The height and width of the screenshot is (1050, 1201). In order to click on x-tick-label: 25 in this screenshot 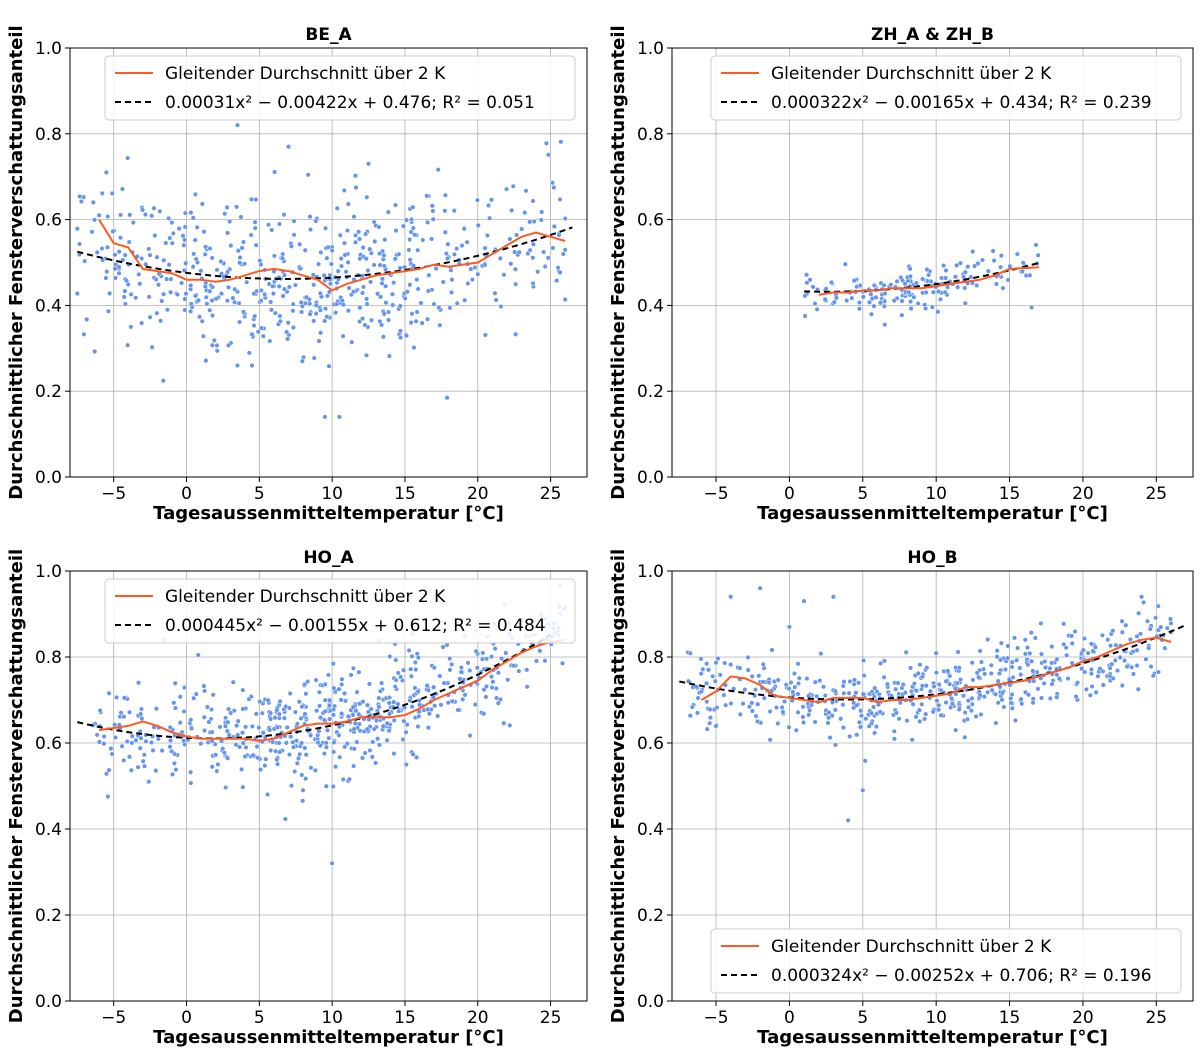, I will do `click(1156, 494)`.